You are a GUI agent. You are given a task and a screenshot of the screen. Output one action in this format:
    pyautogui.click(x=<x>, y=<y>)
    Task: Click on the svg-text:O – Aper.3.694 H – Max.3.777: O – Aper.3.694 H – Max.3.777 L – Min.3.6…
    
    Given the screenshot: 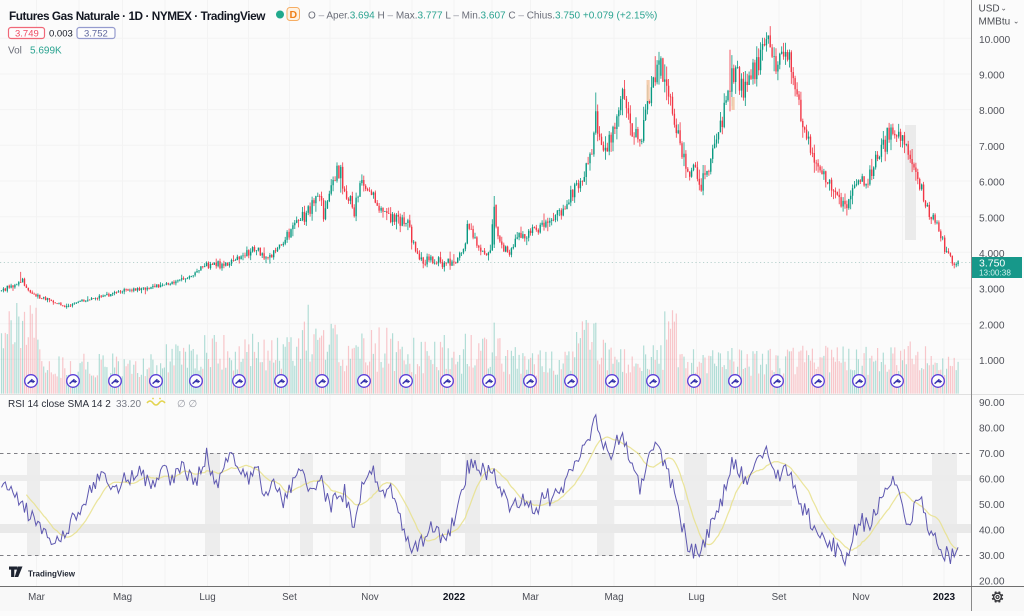 What is the action you would take?
    pyautogui.click(x=482, y=16)
    